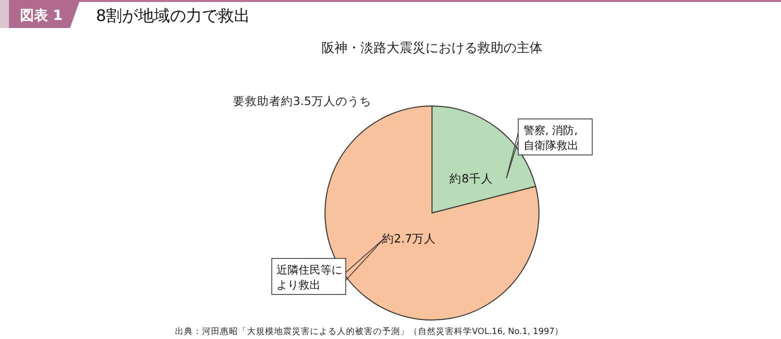 The width and height of the screenshot is (781, 339). What do you see at coordinates (432, 48) in the screenshot?
I see `chart-subtitle: 阪神・淡路大震災における救助の主体` at bounding box center [432, 48].